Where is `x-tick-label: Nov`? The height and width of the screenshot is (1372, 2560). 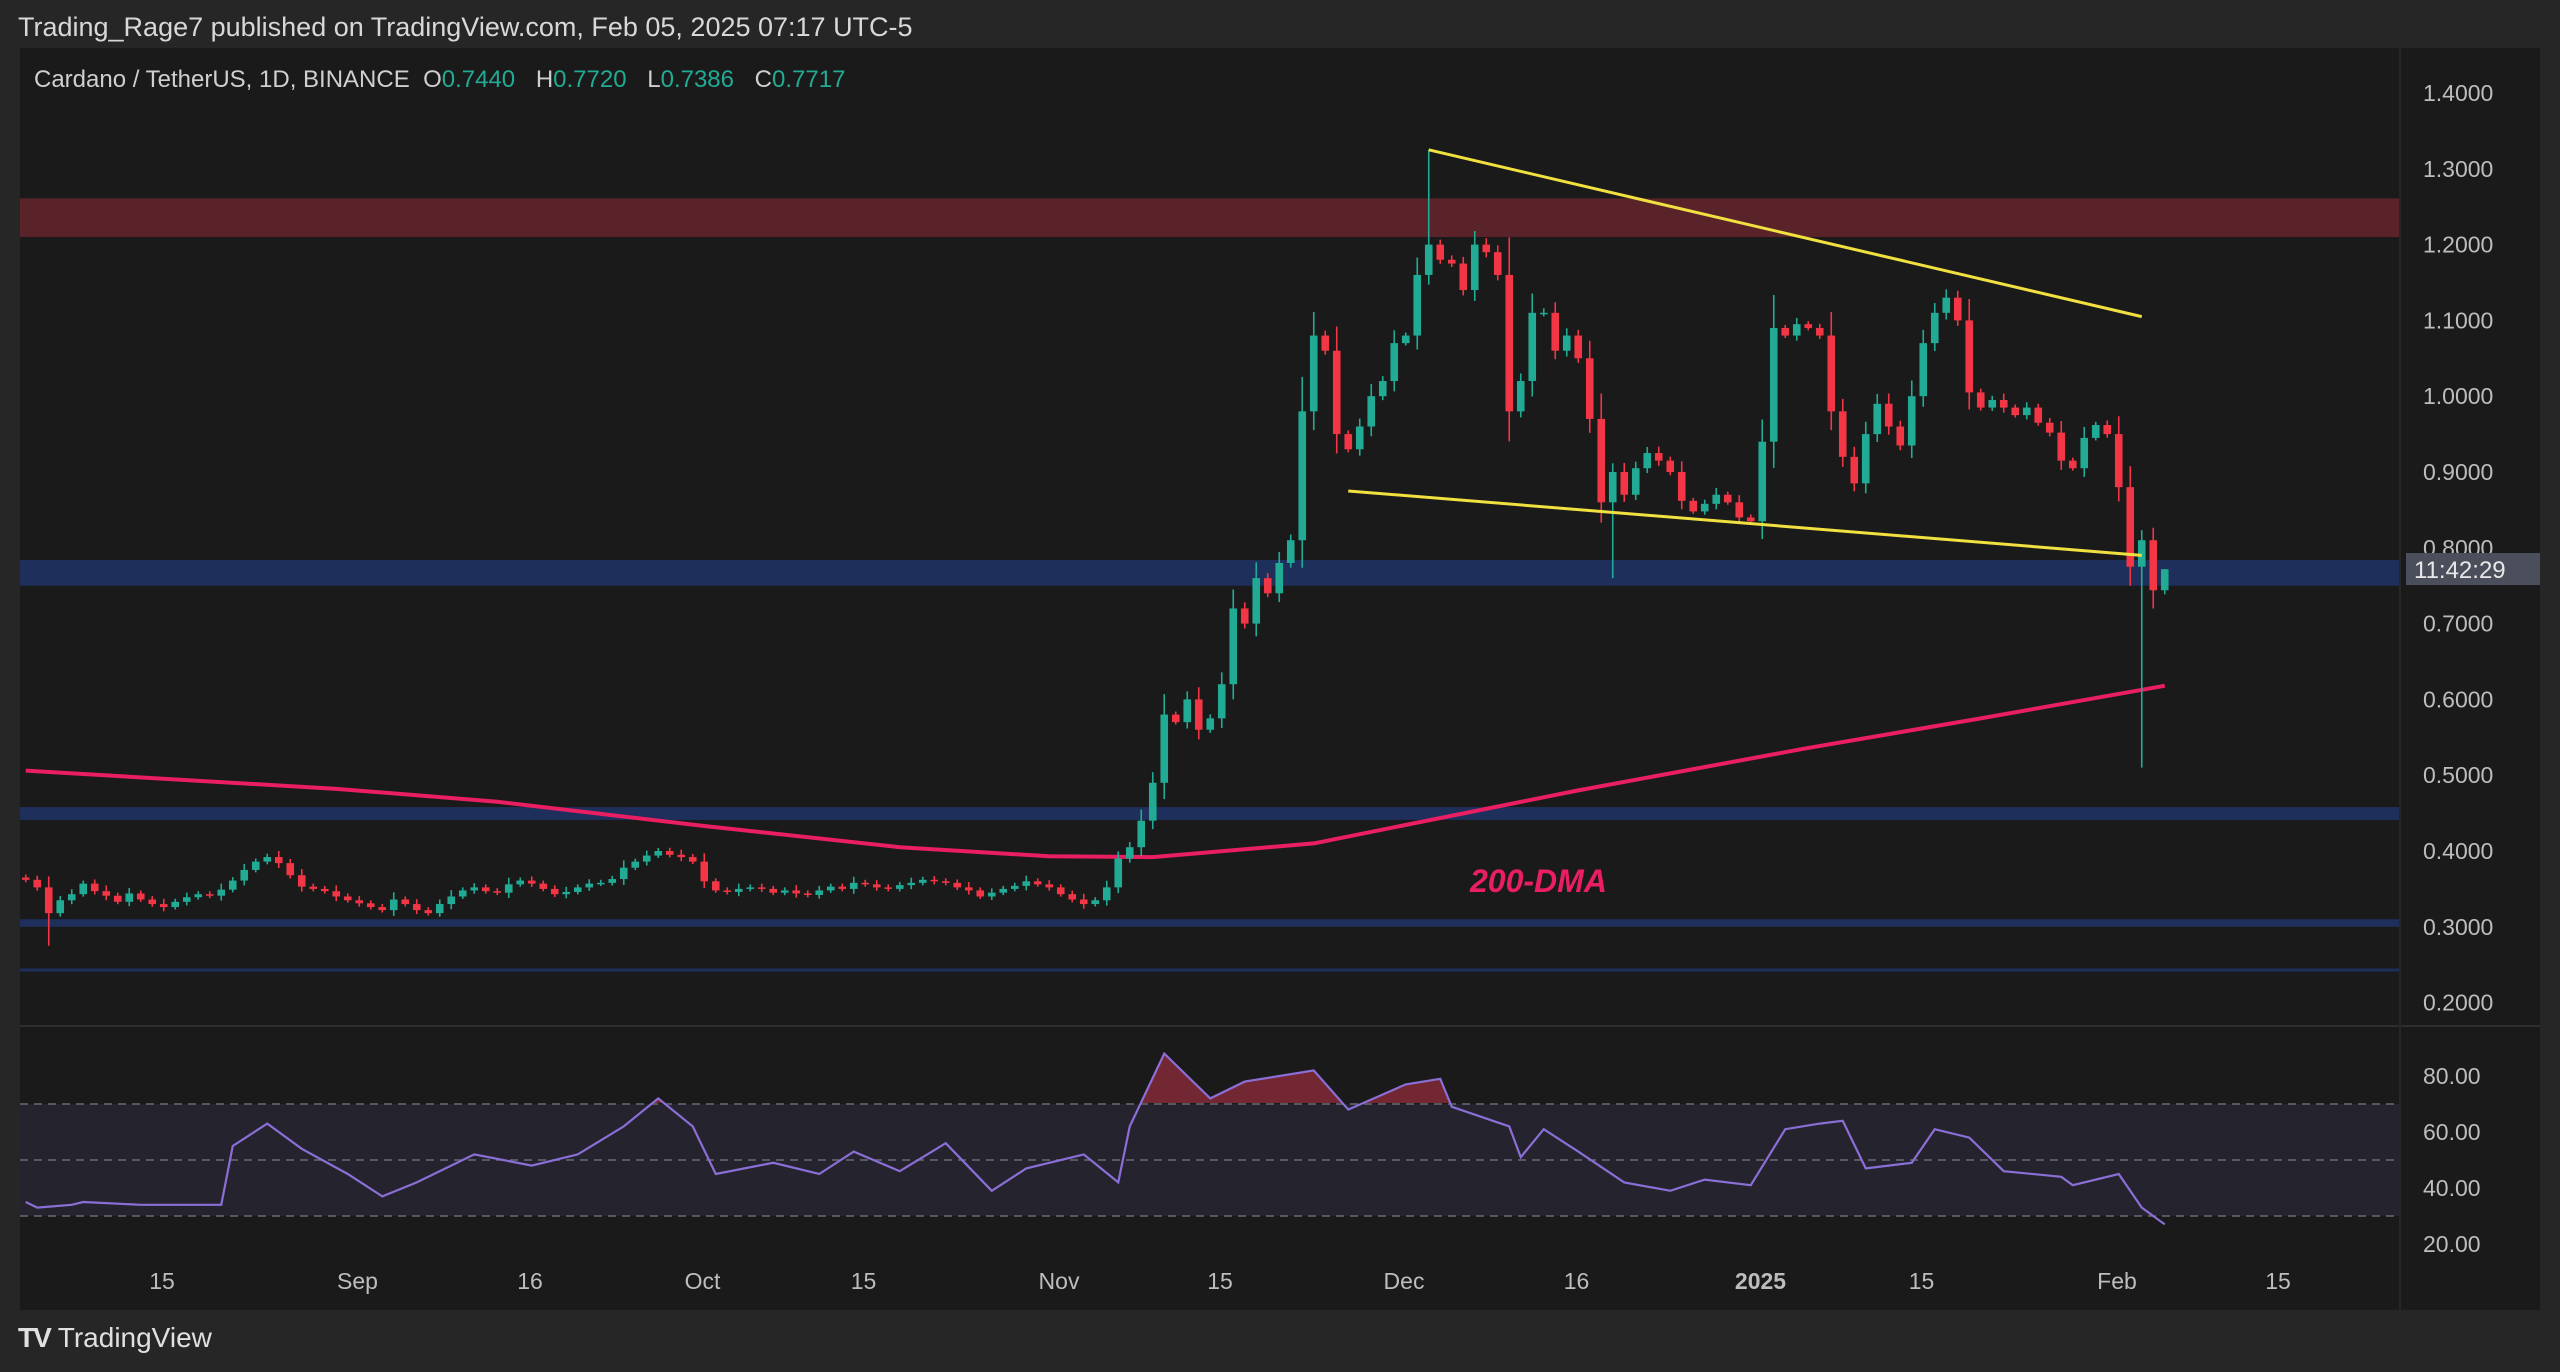
x-tick-label: Nov is located at coordinates (1059, 1281).